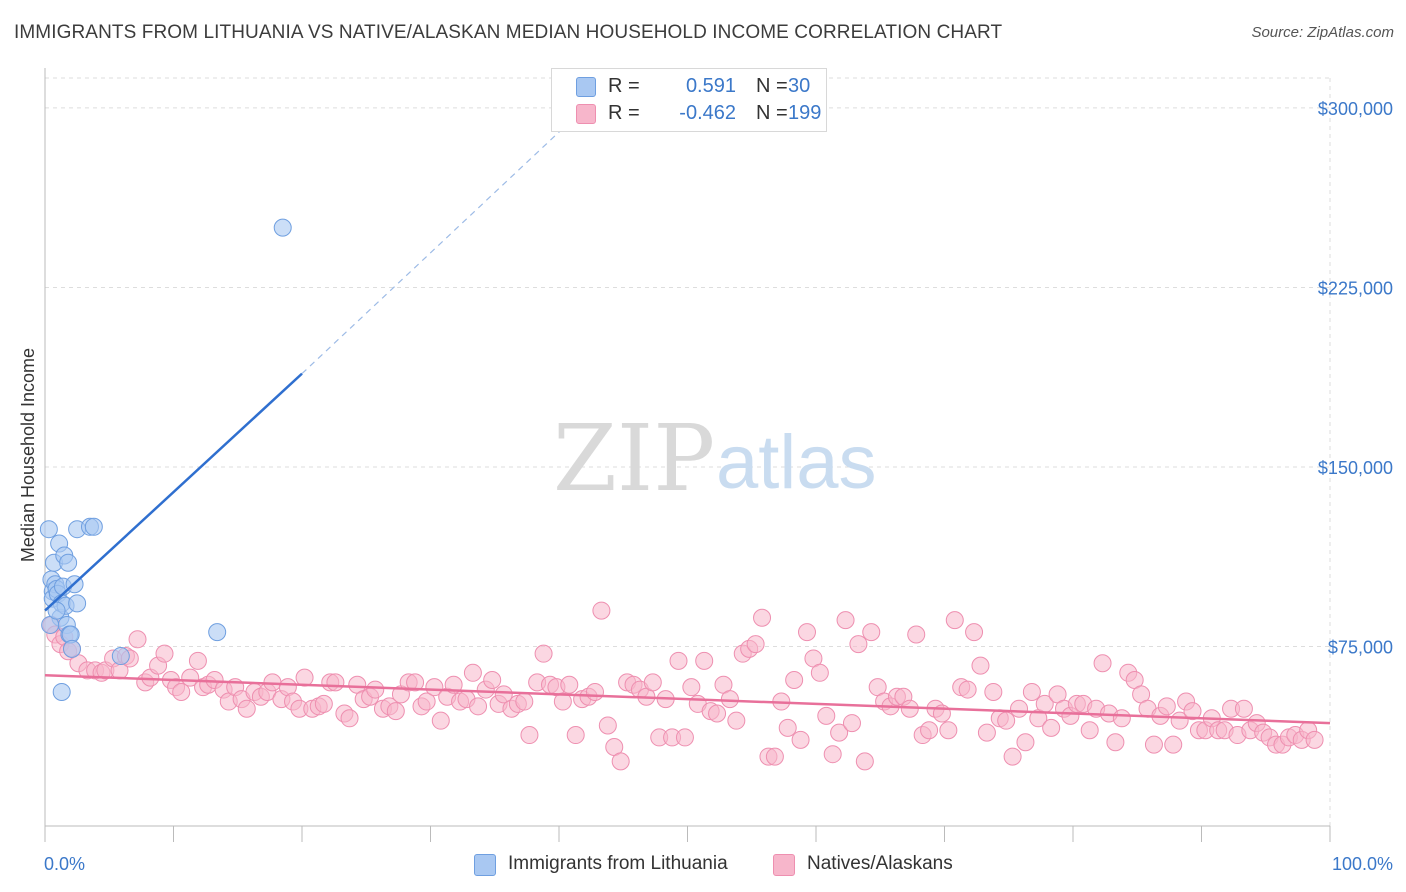  Describe the element at coordinates (707, 113) in the screenshot. I see `legend-r-value: -0.462` at that location.